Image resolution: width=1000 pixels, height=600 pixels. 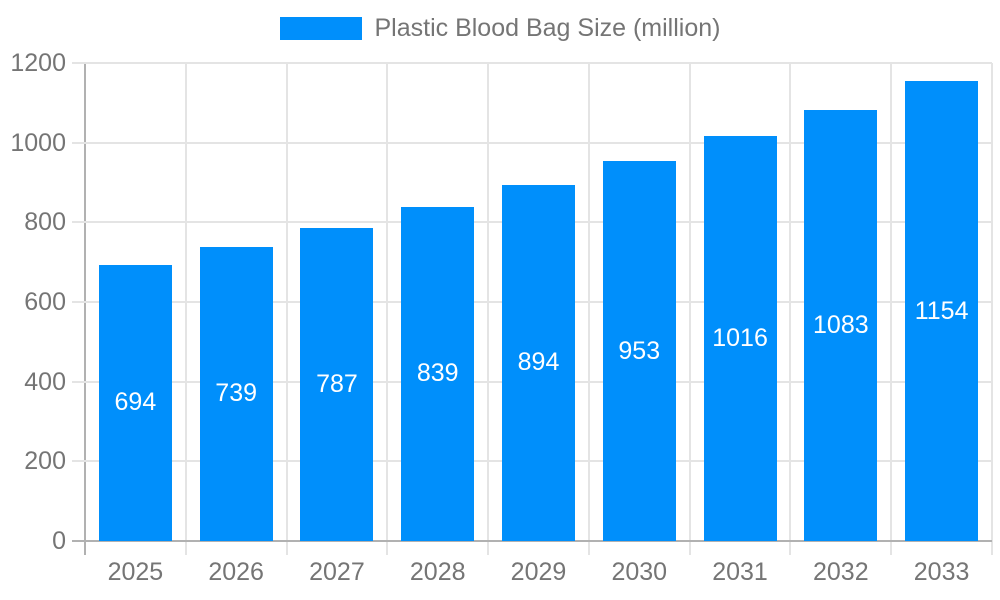 I want to click on y-tick-label: 800, so click(x=45, y=222).